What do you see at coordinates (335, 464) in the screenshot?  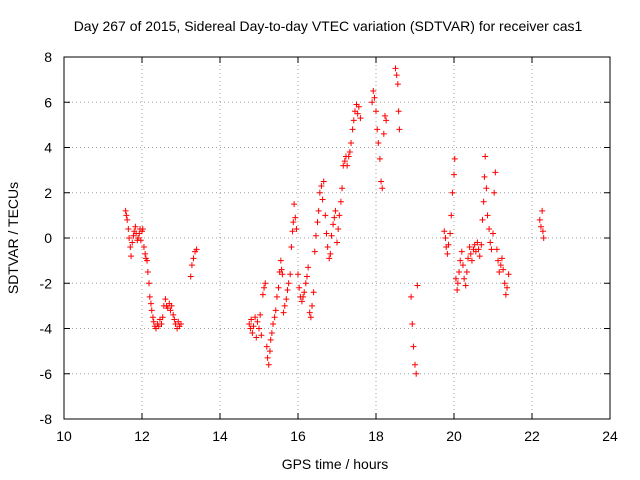 I see `x-axis-label: GPS time / hours` at bounding box center [335, 464].